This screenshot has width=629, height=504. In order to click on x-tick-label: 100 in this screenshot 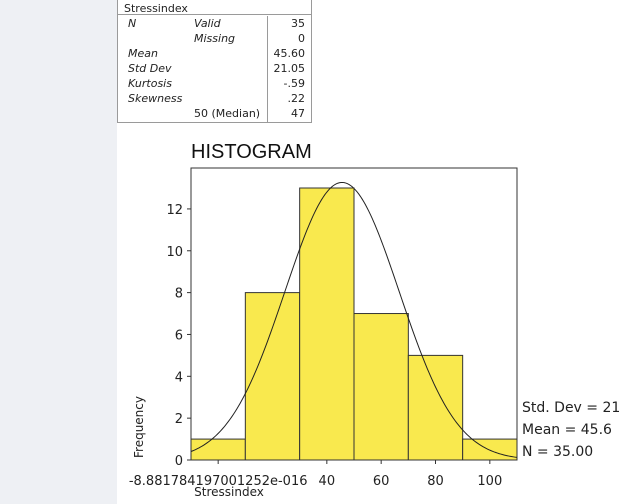, I will do `click(489, 481)`.